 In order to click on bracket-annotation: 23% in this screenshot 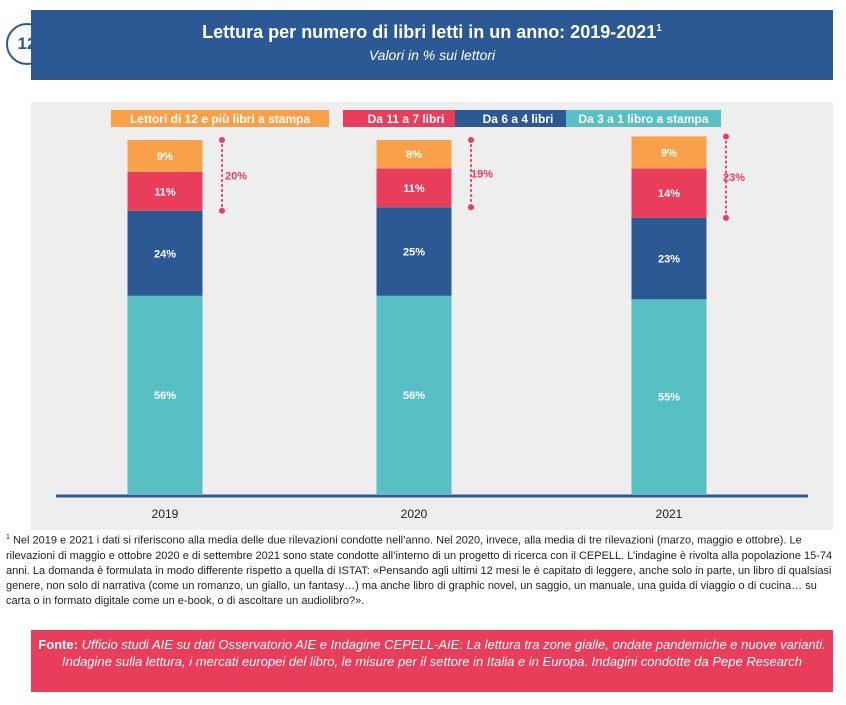, I will do `click(734, 178)`.